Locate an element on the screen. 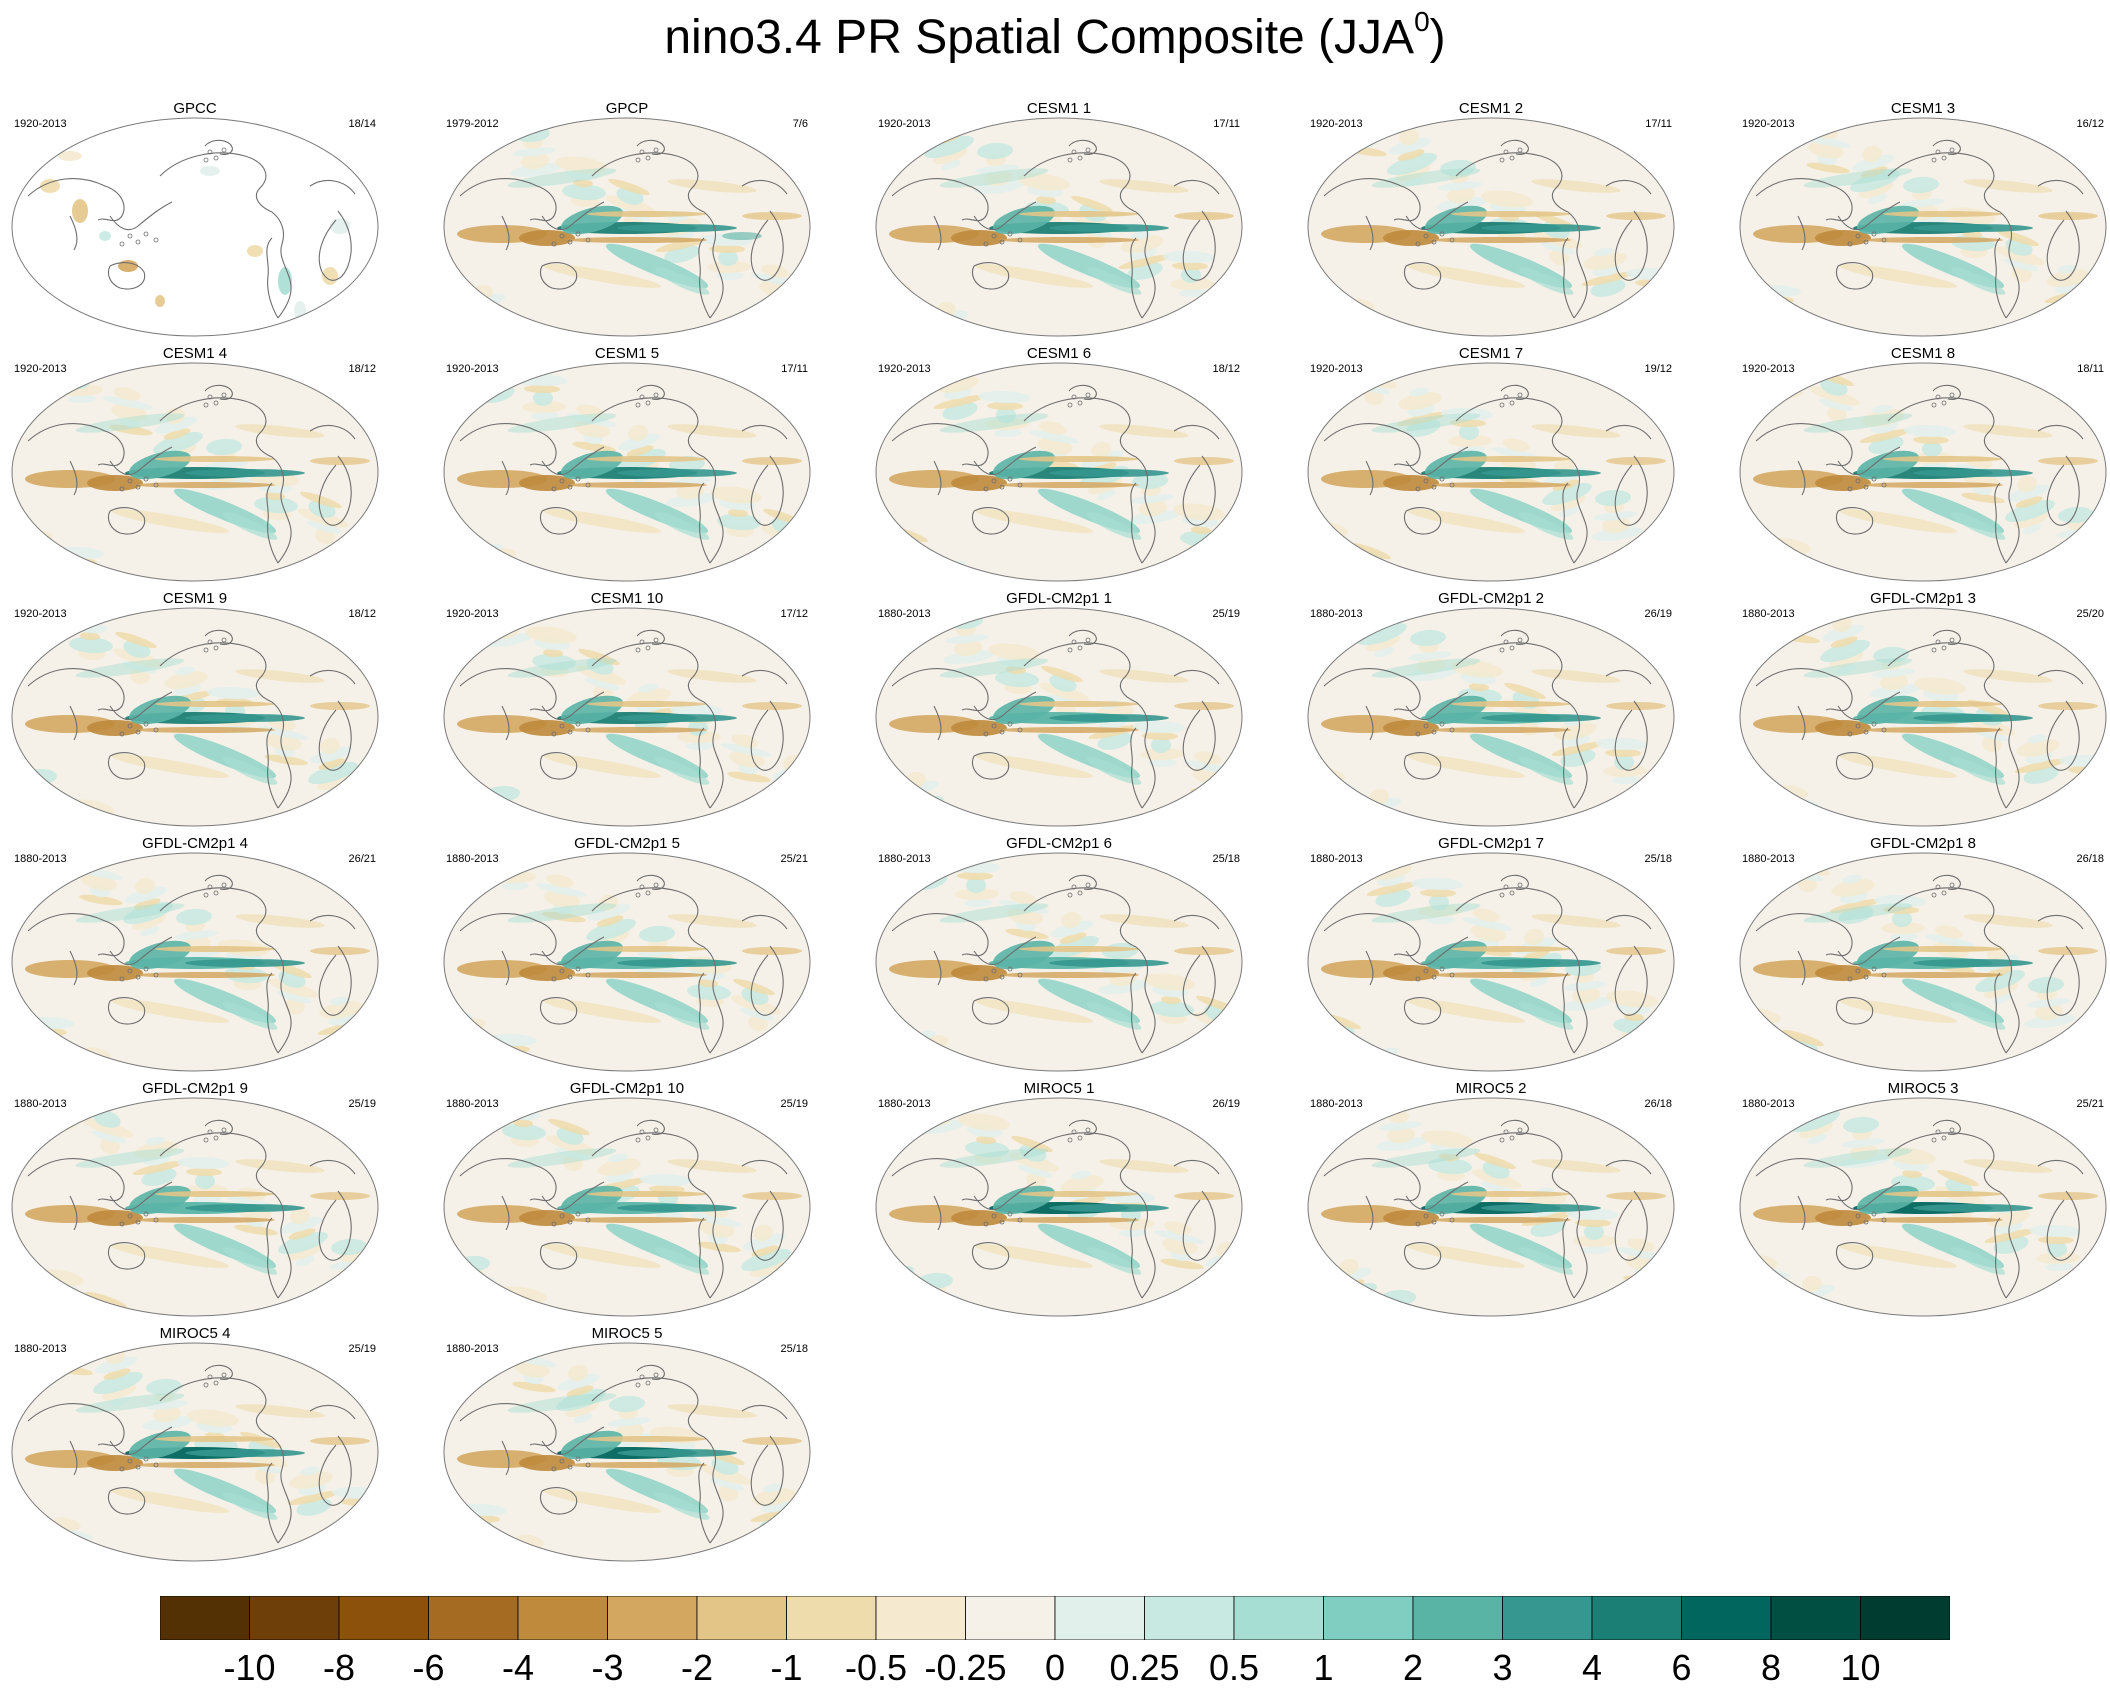  colorbar-label: 6 is located at coordinates (1681, 1667).